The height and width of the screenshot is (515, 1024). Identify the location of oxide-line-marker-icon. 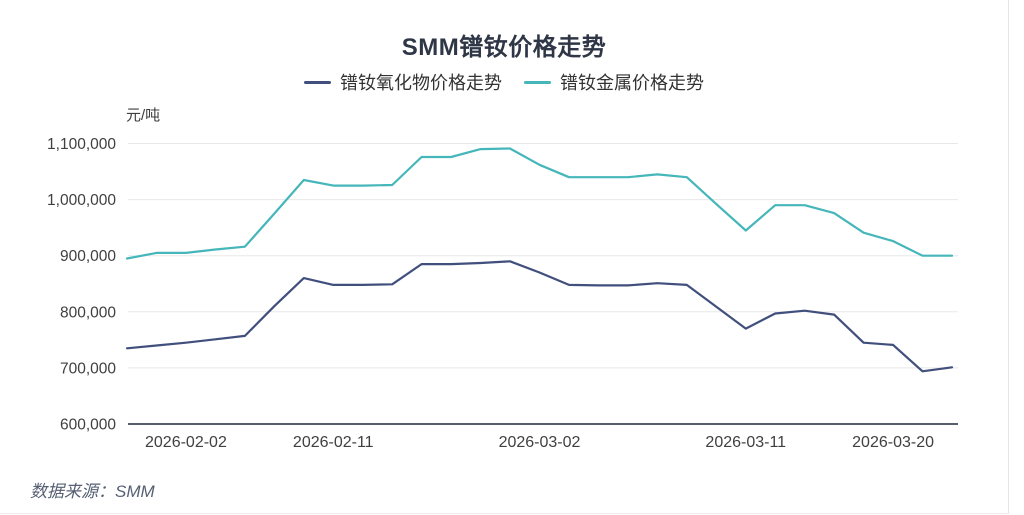
(317, 82).